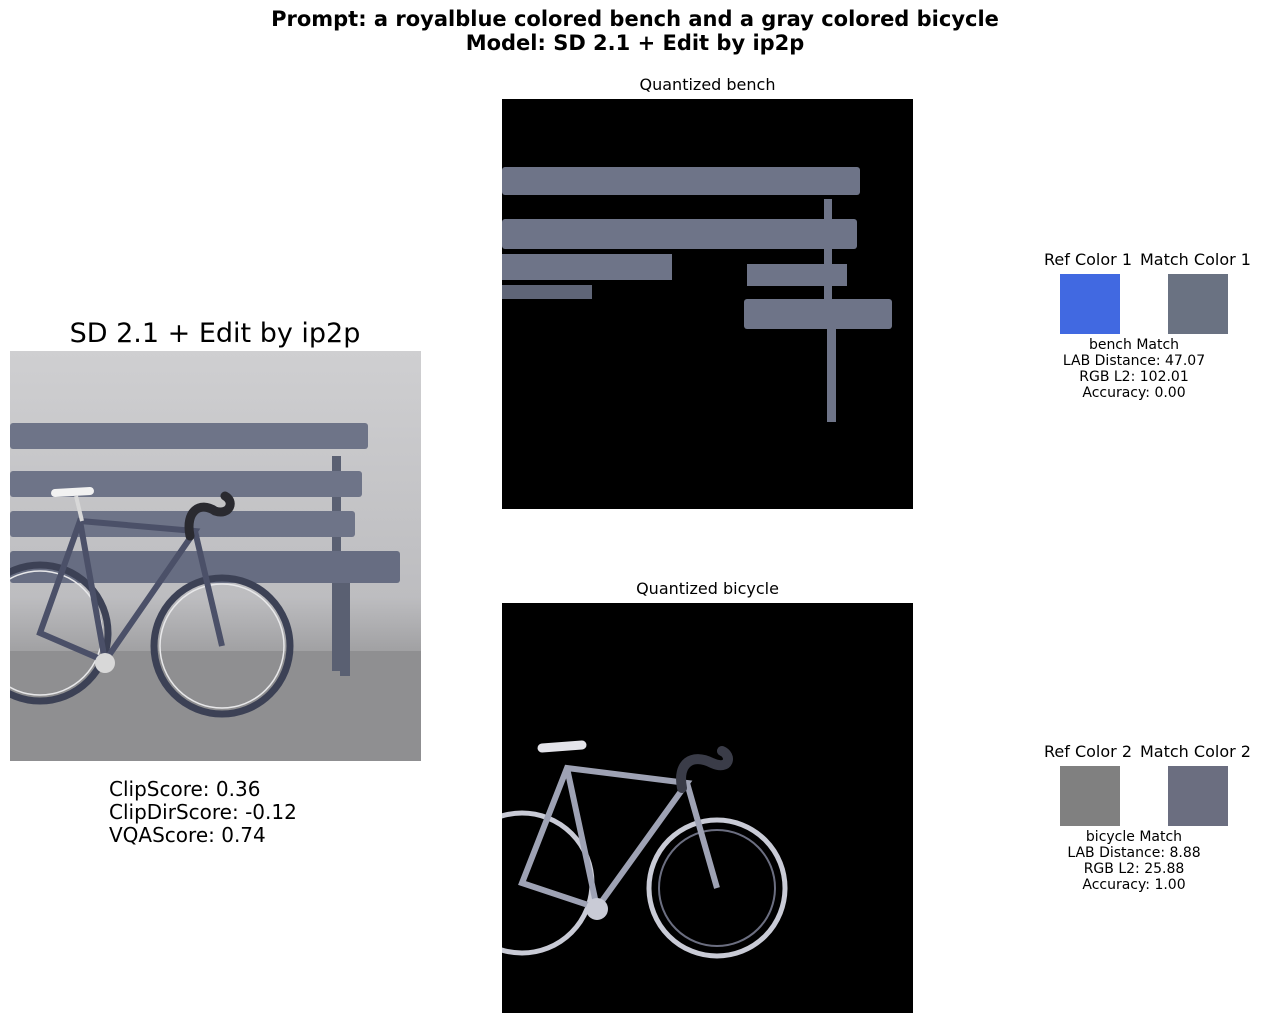  I want to click on figure-title-model: Model: SD 2.1 + Edit by ip2p, so click(635, 43).